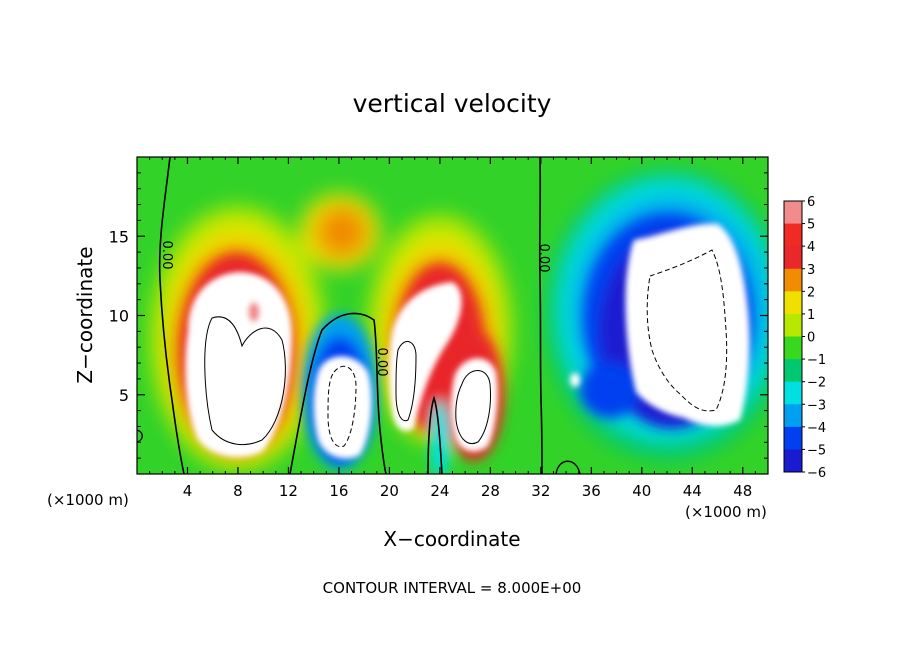  I want to click on x-tick-label: 24, so click(439, 491).